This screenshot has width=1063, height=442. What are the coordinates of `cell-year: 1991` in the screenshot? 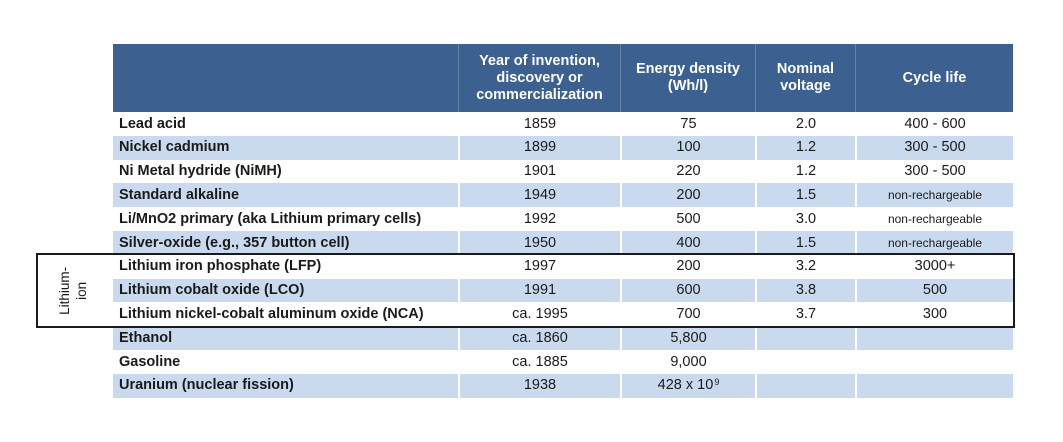 It's located at (539, 290).